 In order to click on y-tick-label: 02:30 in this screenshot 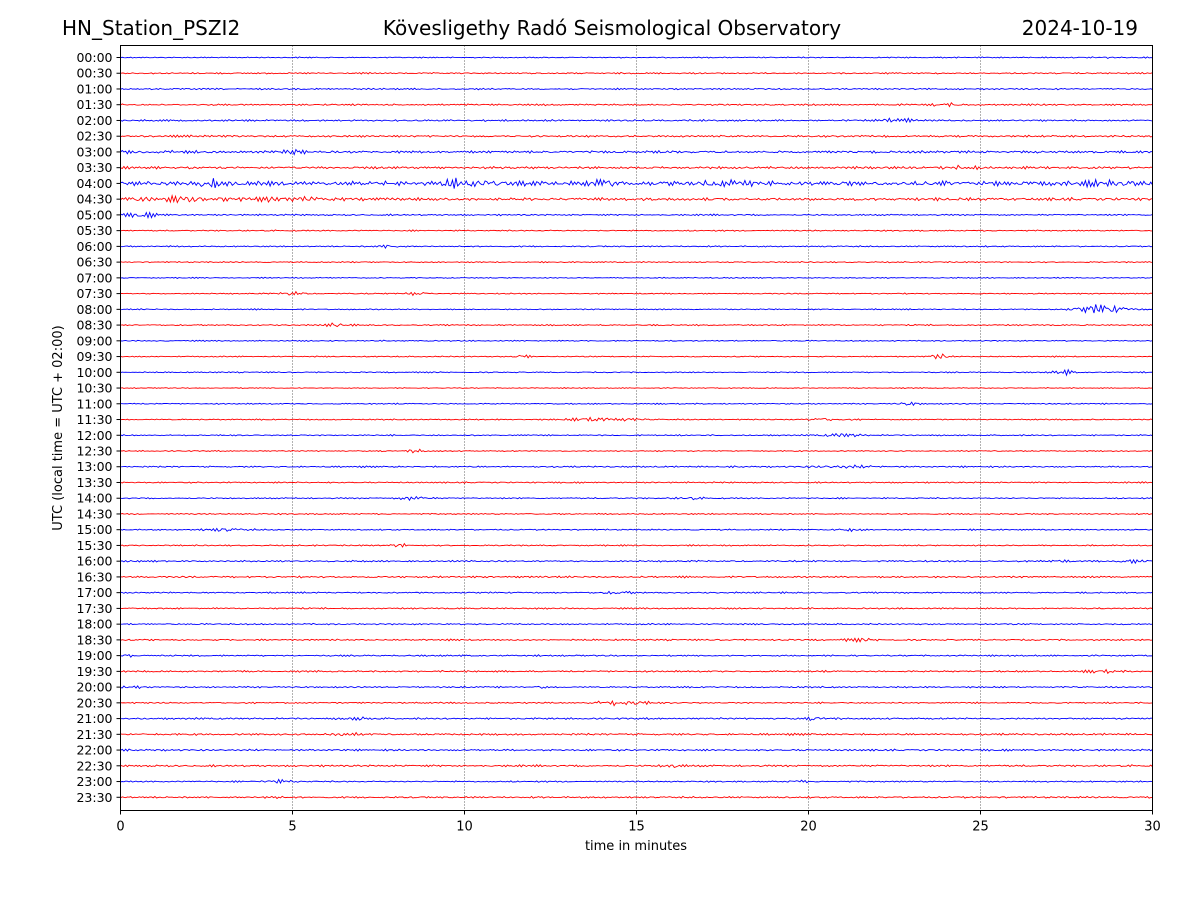, I will do `click(94, 136)`.